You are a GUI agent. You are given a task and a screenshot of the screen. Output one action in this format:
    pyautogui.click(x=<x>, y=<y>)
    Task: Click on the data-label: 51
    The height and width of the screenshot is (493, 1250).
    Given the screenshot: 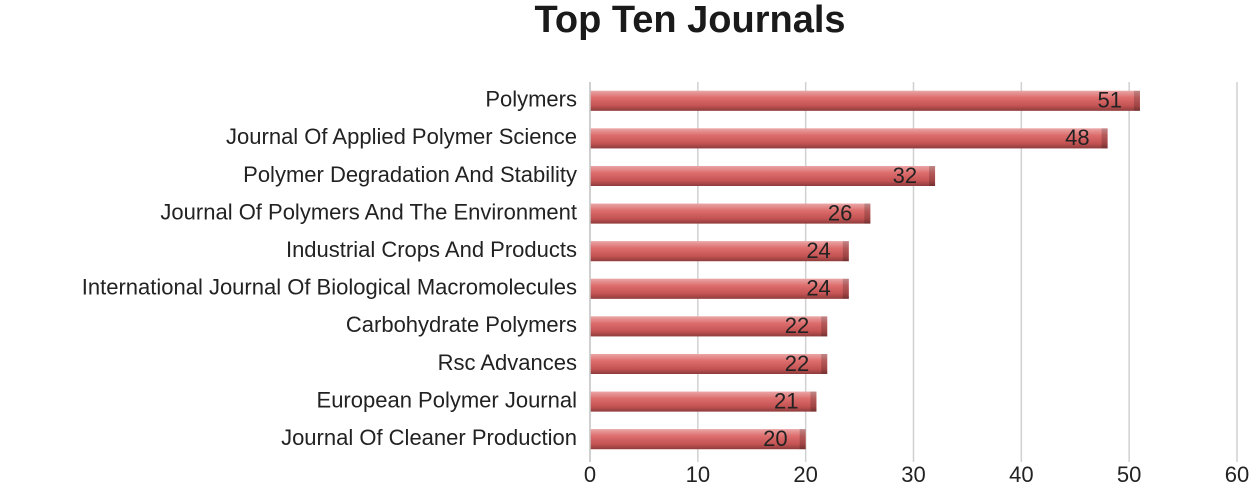 What is the action you would take?
    pyautogui.click(x=1109, y=100)
    